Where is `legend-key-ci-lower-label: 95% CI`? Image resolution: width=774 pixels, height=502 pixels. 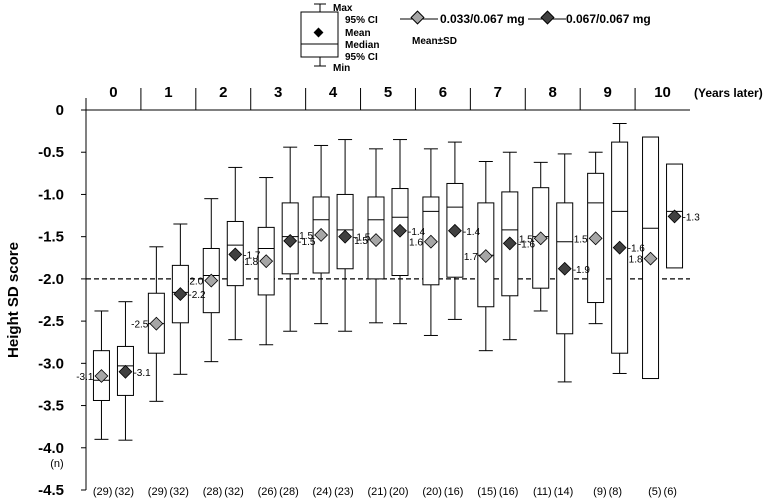
legend-key-ci-lower-label: 95% CI is located at coordinates (361, 57).